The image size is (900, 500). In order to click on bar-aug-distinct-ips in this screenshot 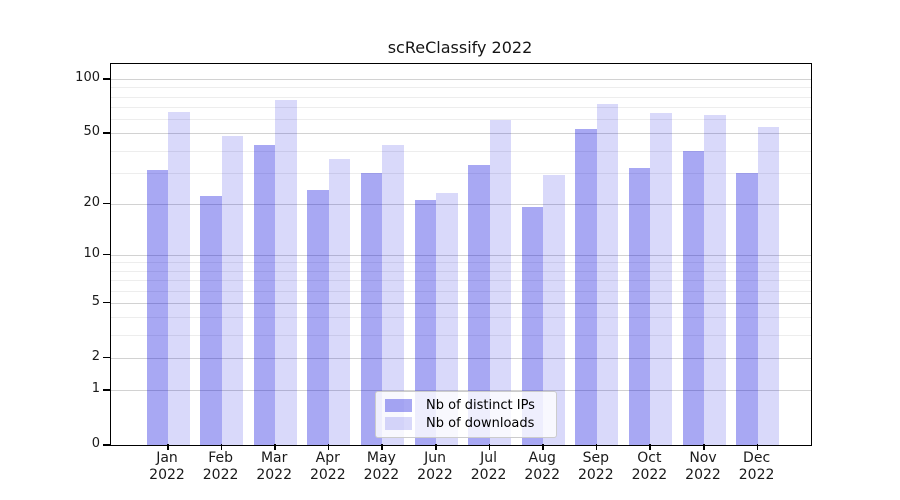, I will do `click(532, 326)`.